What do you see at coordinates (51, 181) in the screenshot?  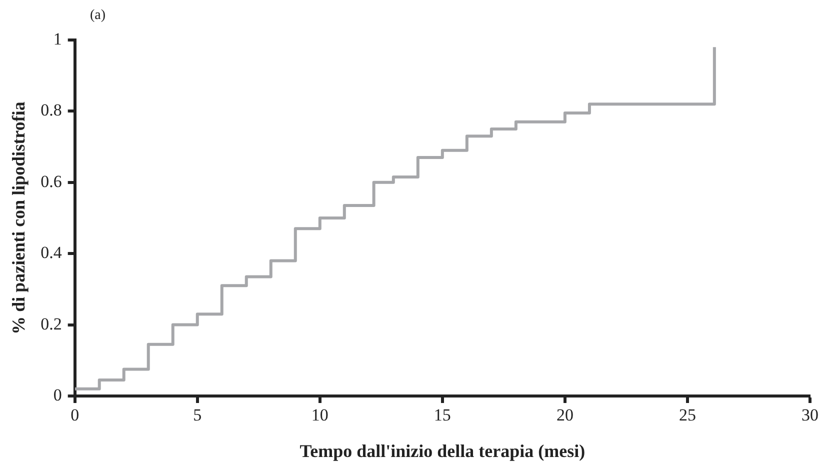 I see `y-tick-label: 0.6` at bounding box center [51, 181].